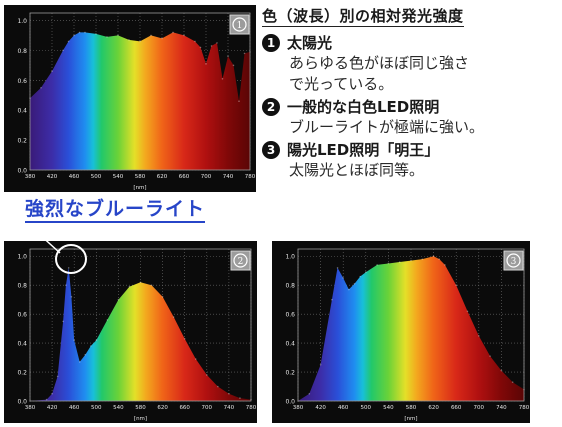 The width and height of the screenshot is (562, 427). Describe the element at coordinates (310, 43) in the screenshot. I see `legend-item-heading: 太陽光` at that location.